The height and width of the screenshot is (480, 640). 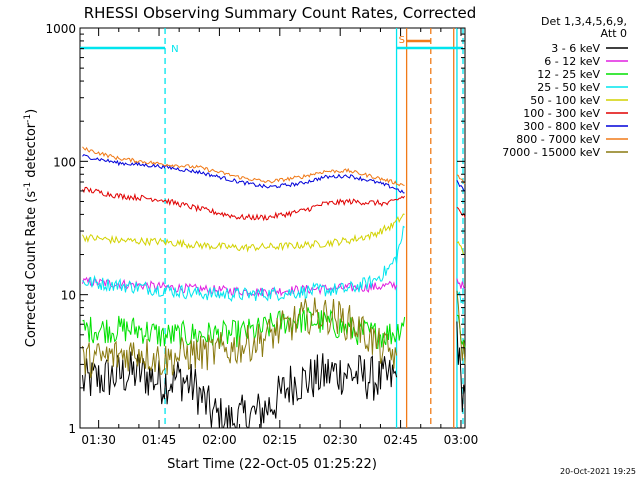 I want to click on legend-header-1: Att 0, so click(x=614, y=33).